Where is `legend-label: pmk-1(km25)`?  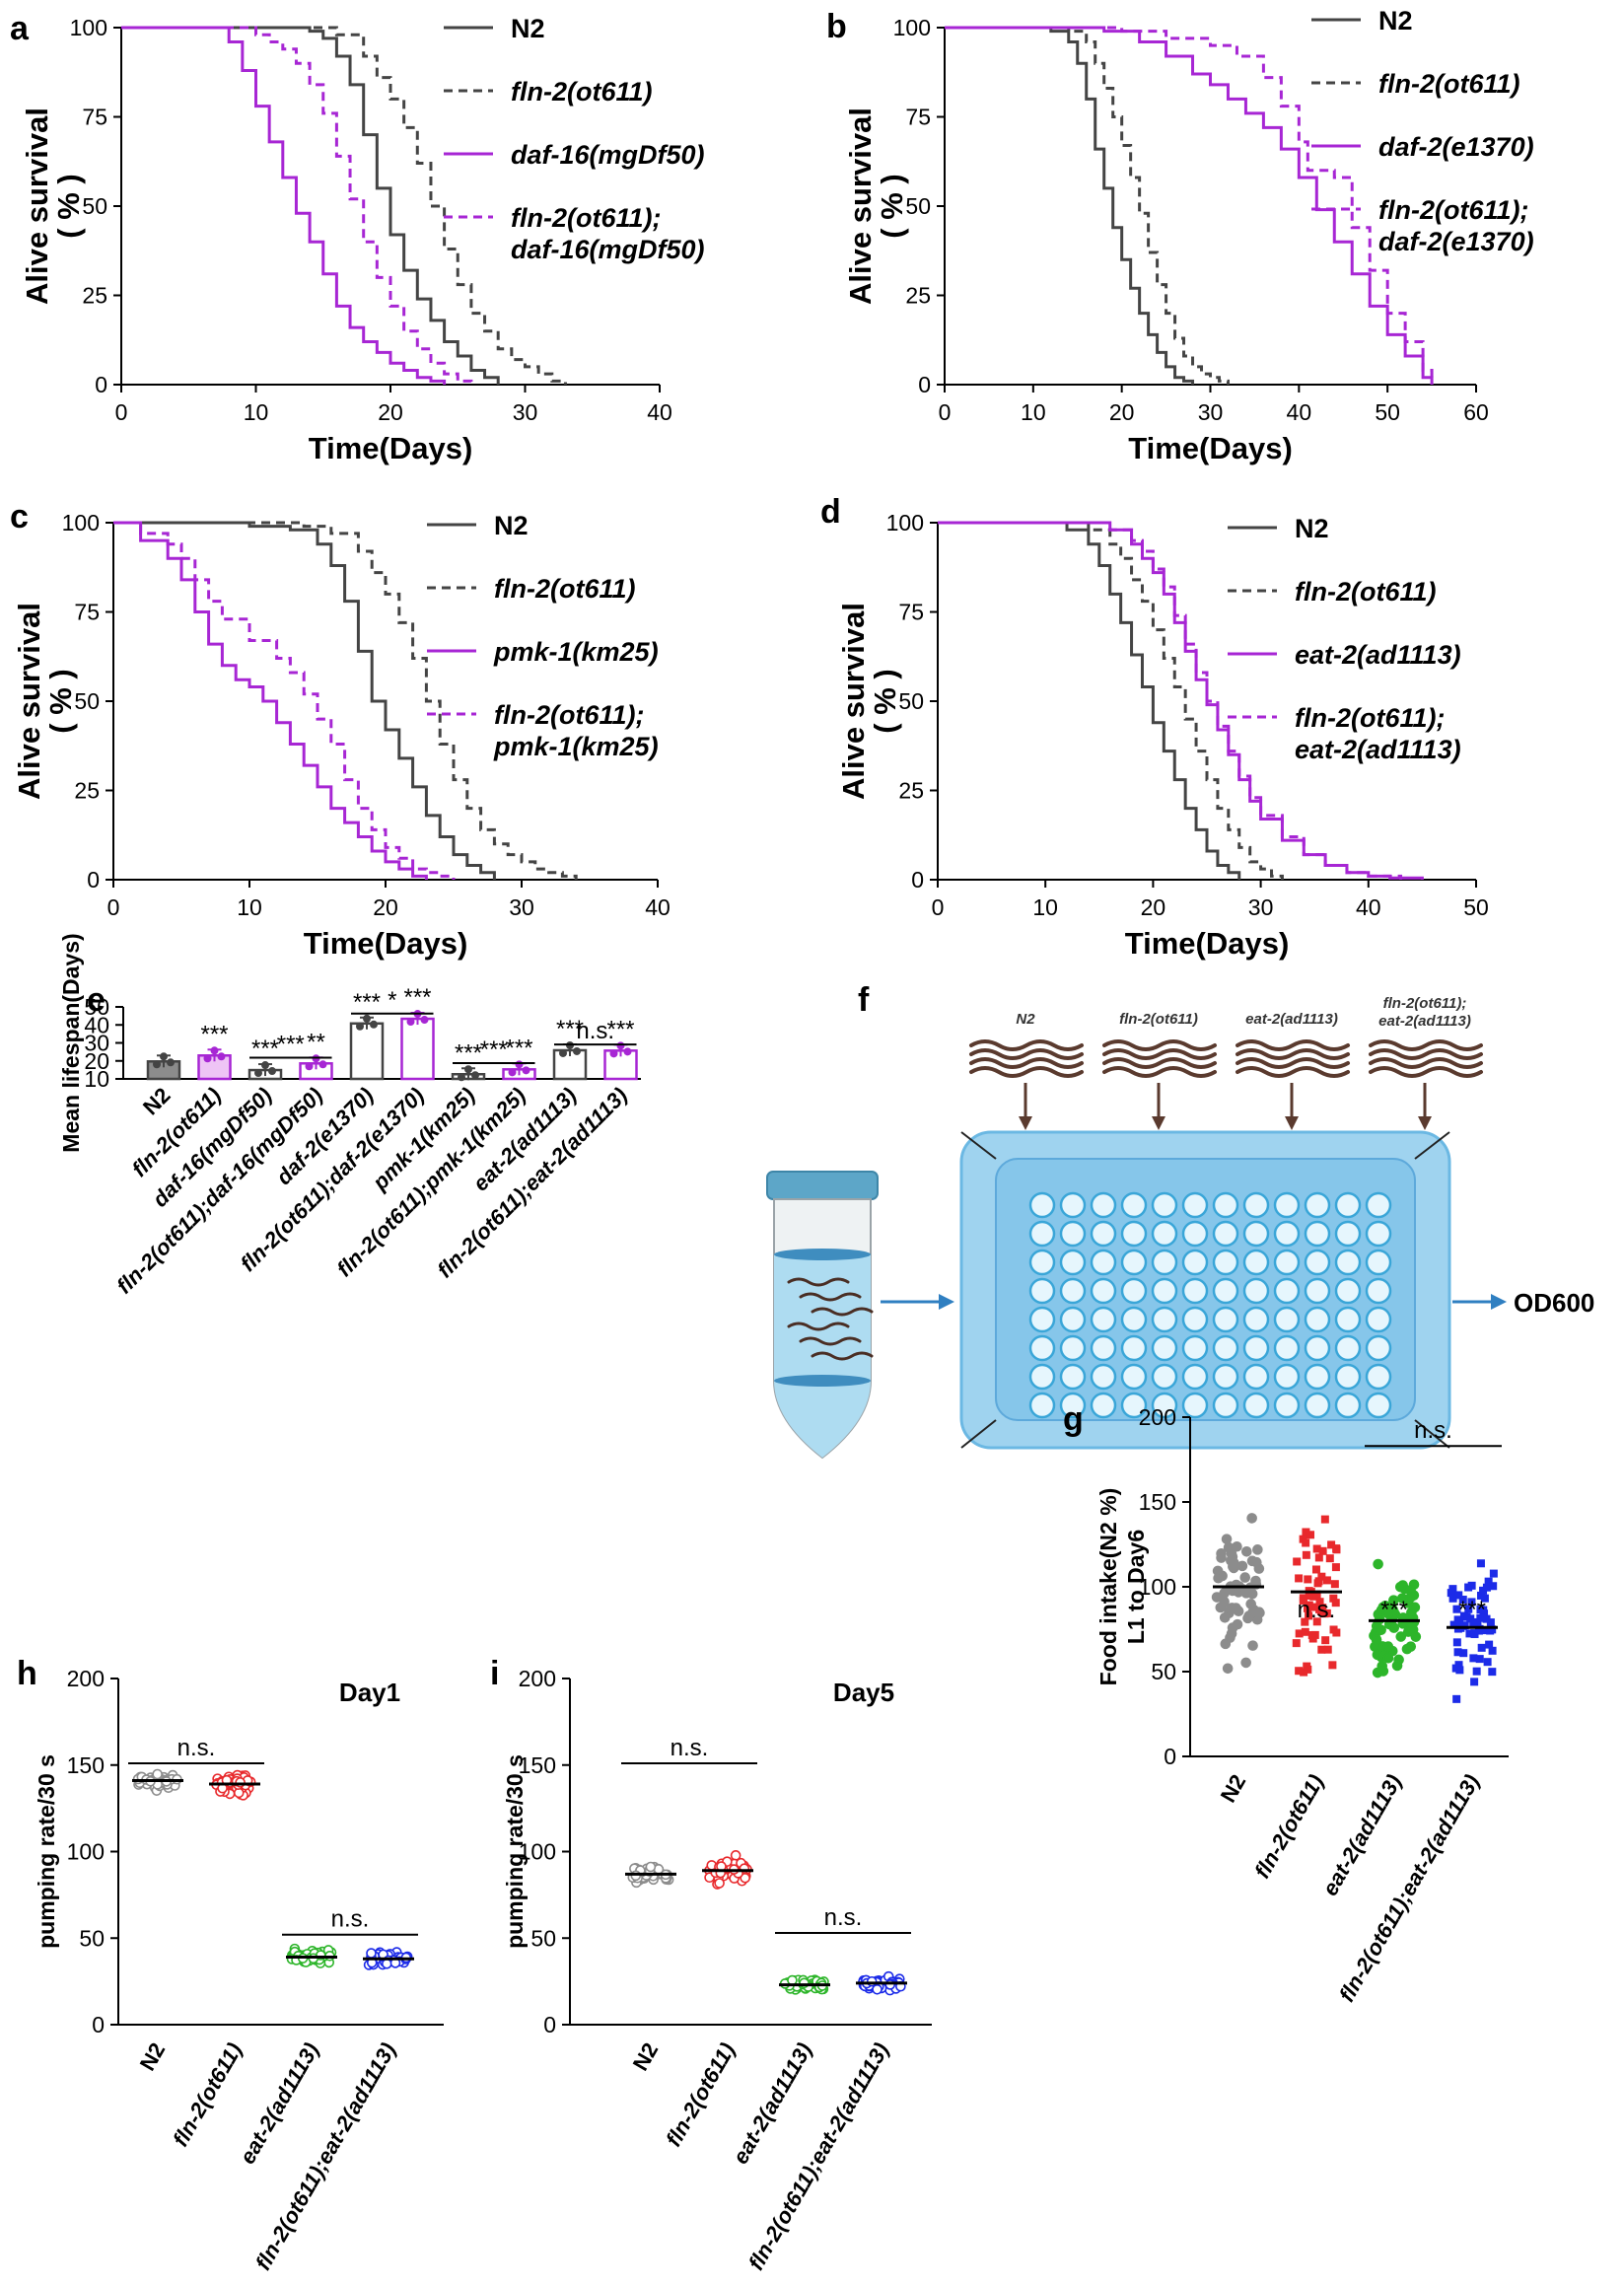 legend-label: pmk-1(km25) is located at coordinates (576, 652).